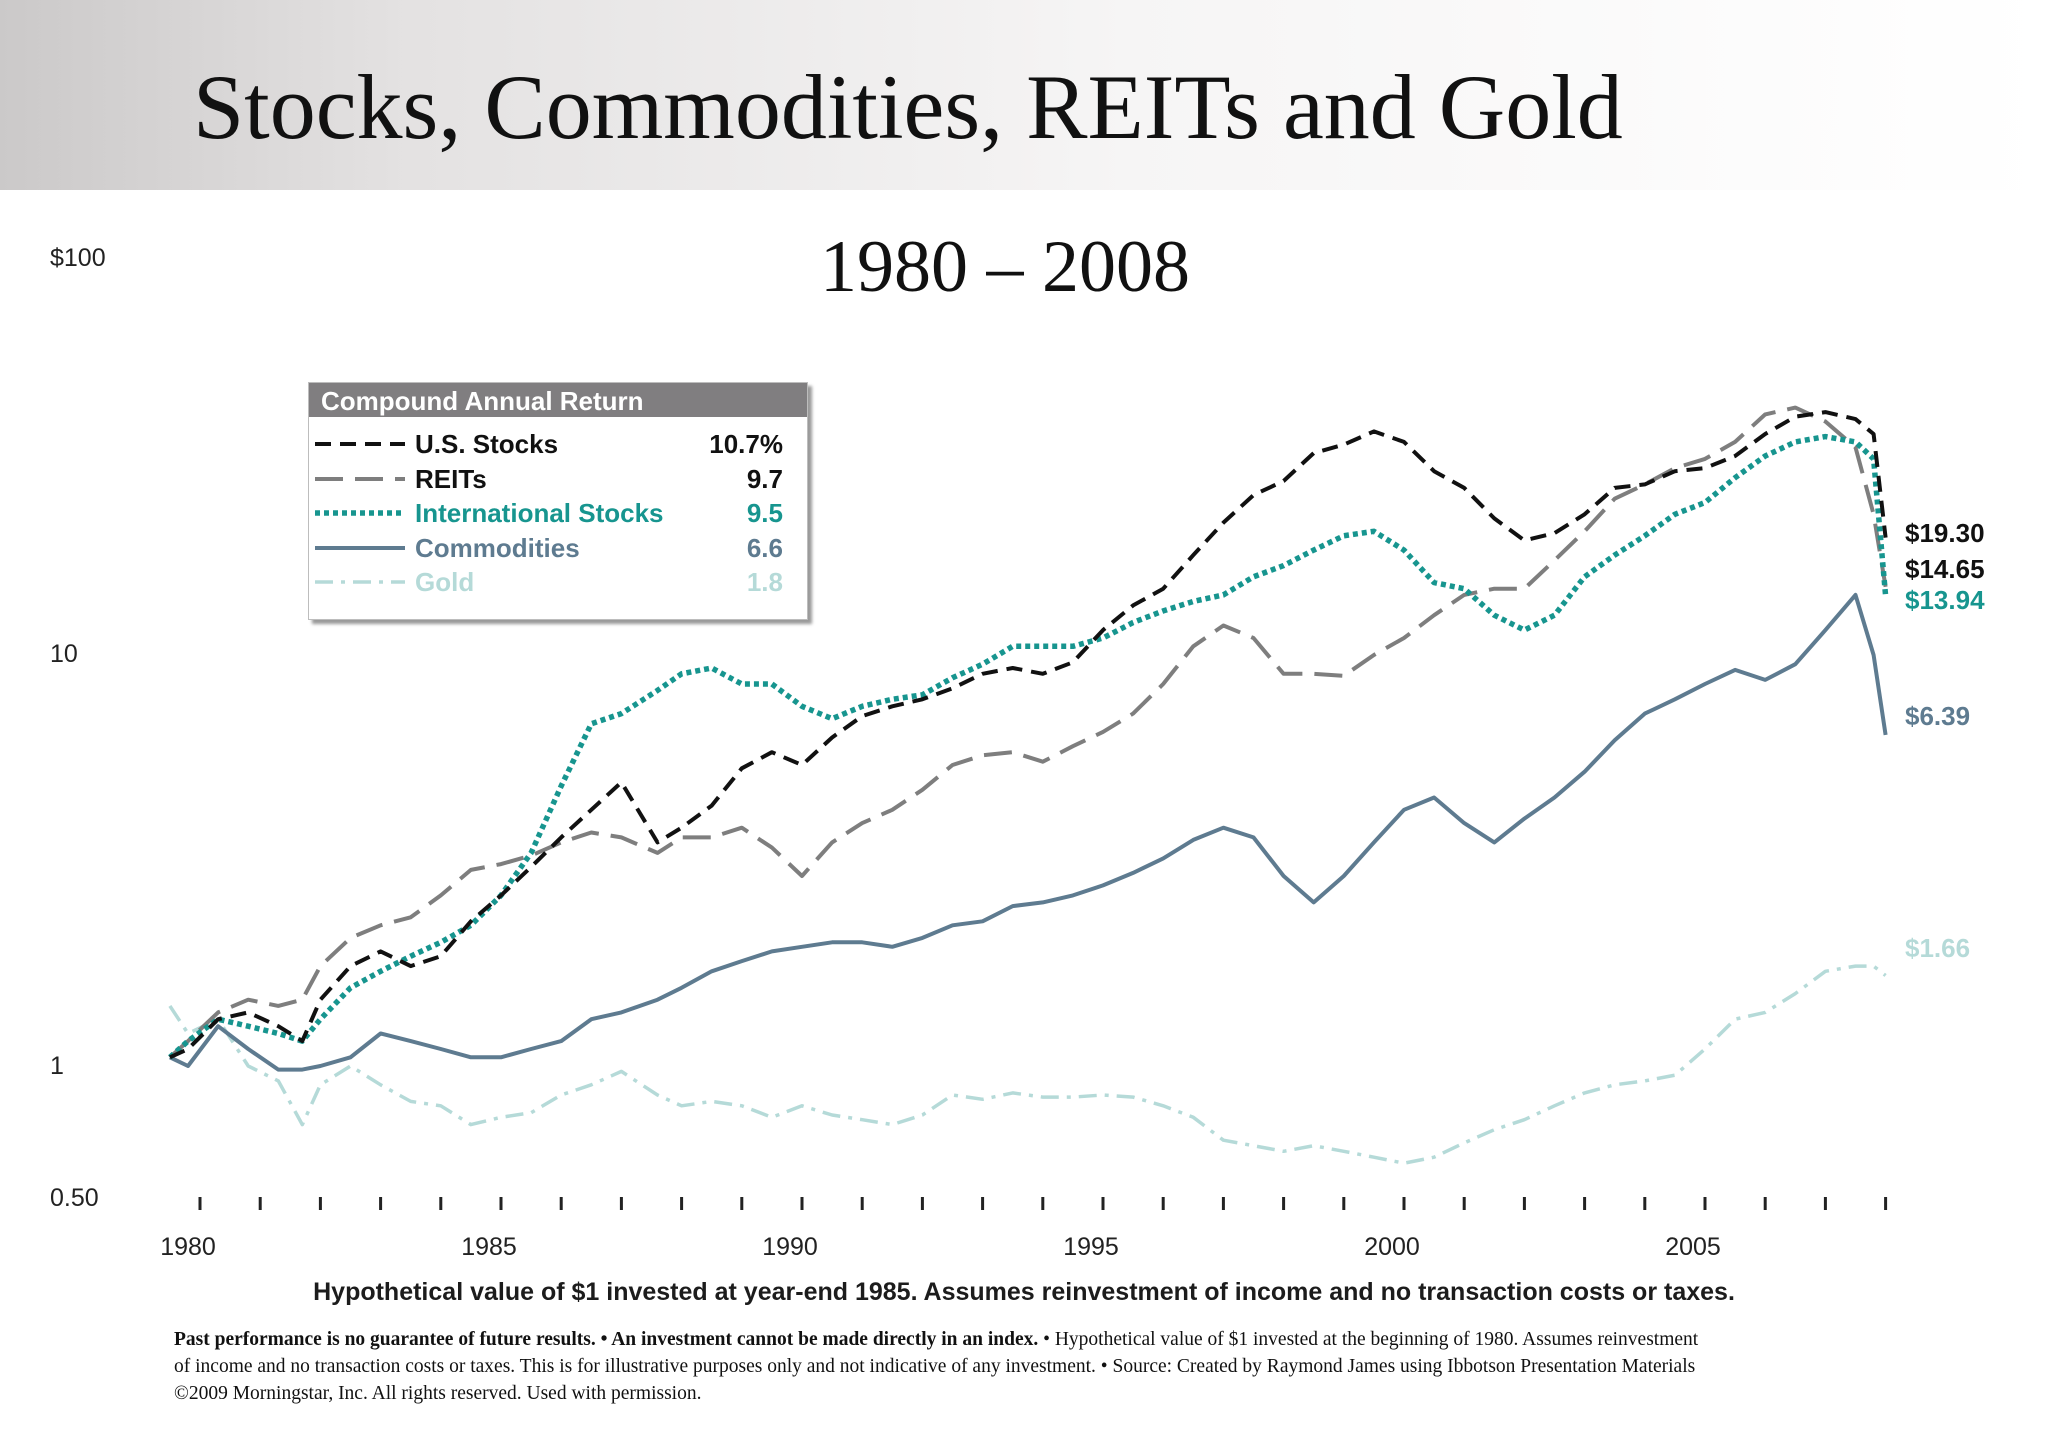 The height and width of the screenshot is (1434, 2048). Describe the element at coordinates (1027, 1064) in the screenshot. I see `series-line-gold` at that location.